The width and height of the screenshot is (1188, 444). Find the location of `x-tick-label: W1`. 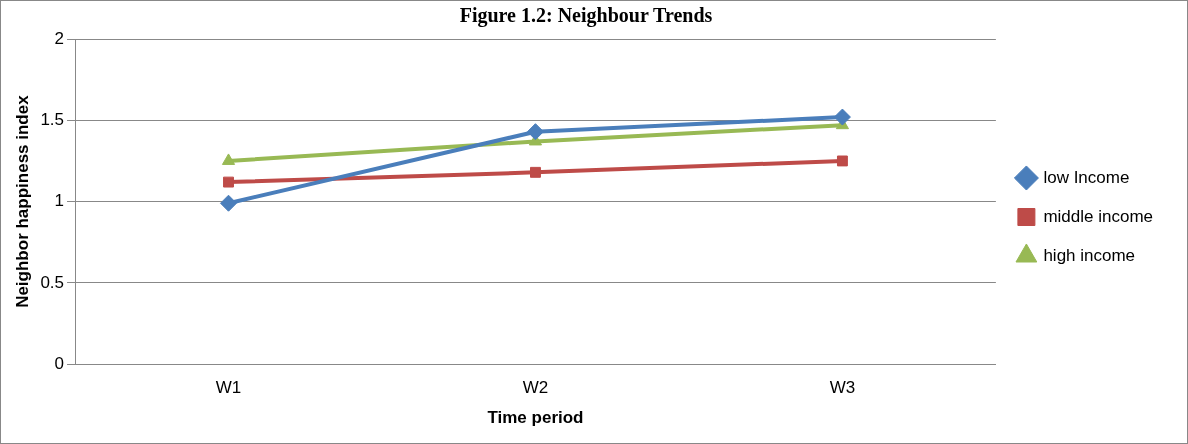

x-tick-label: W1 is located at coordinates (228, 388).